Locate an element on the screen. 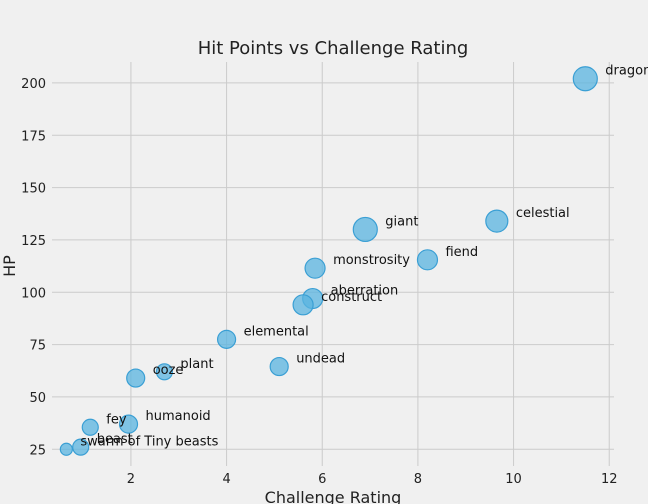  point-label: ooze is located at coordinates (168, 370).